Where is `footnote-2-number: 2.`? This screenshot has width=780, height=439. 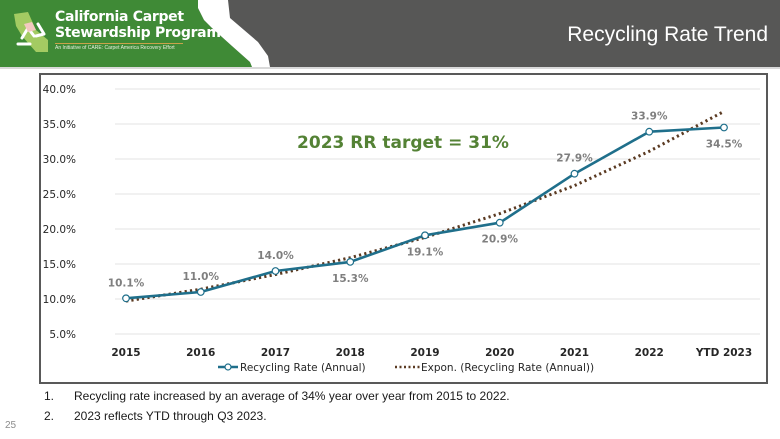 footnote-2-number: 2. is located at coordinates (49, 416).